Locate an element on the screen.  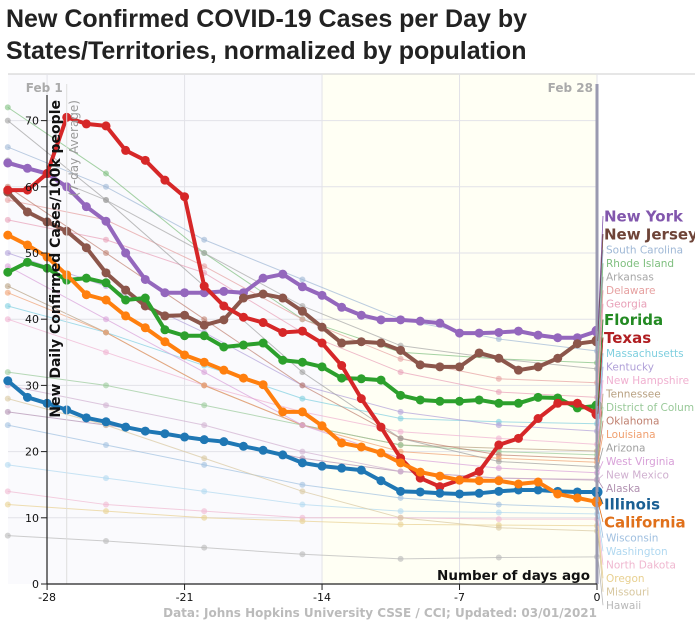
series-label: New Hampshire is located at coordinates (647, 381).